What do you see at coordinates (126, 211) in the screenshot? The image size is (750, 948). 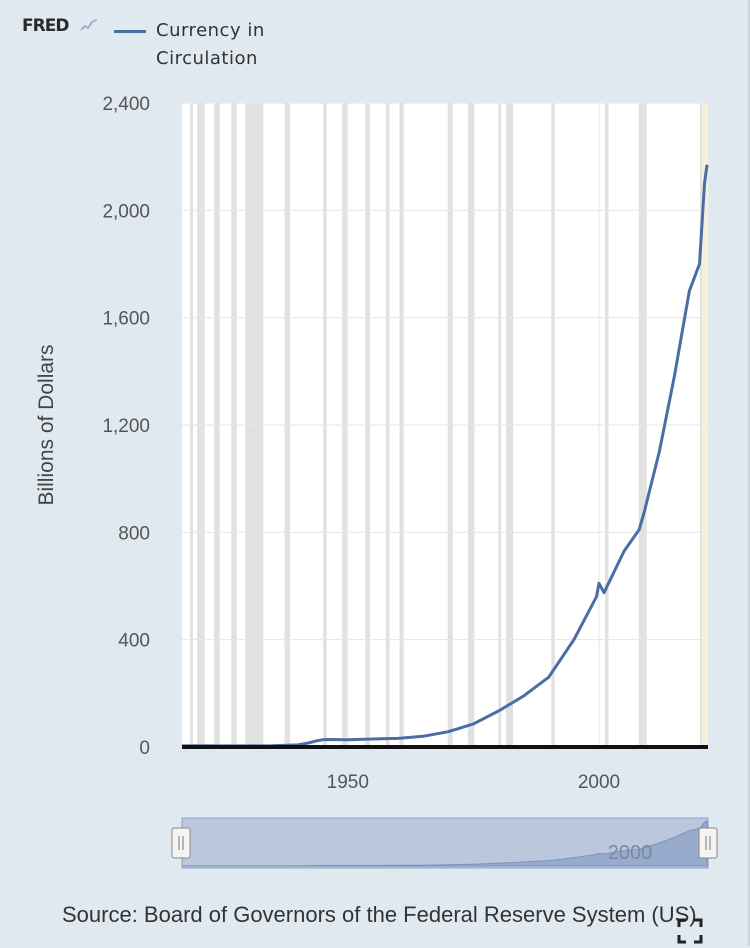 I see `y-tick-label: 2,000` at bounding box center [126, 211].